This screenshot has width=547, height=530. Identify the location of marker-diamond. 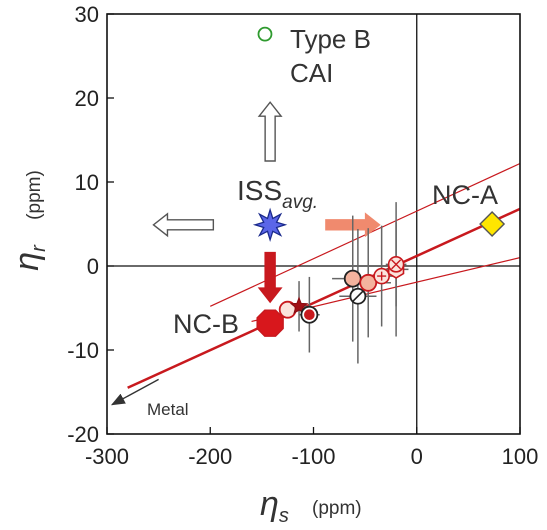
(492, 224).